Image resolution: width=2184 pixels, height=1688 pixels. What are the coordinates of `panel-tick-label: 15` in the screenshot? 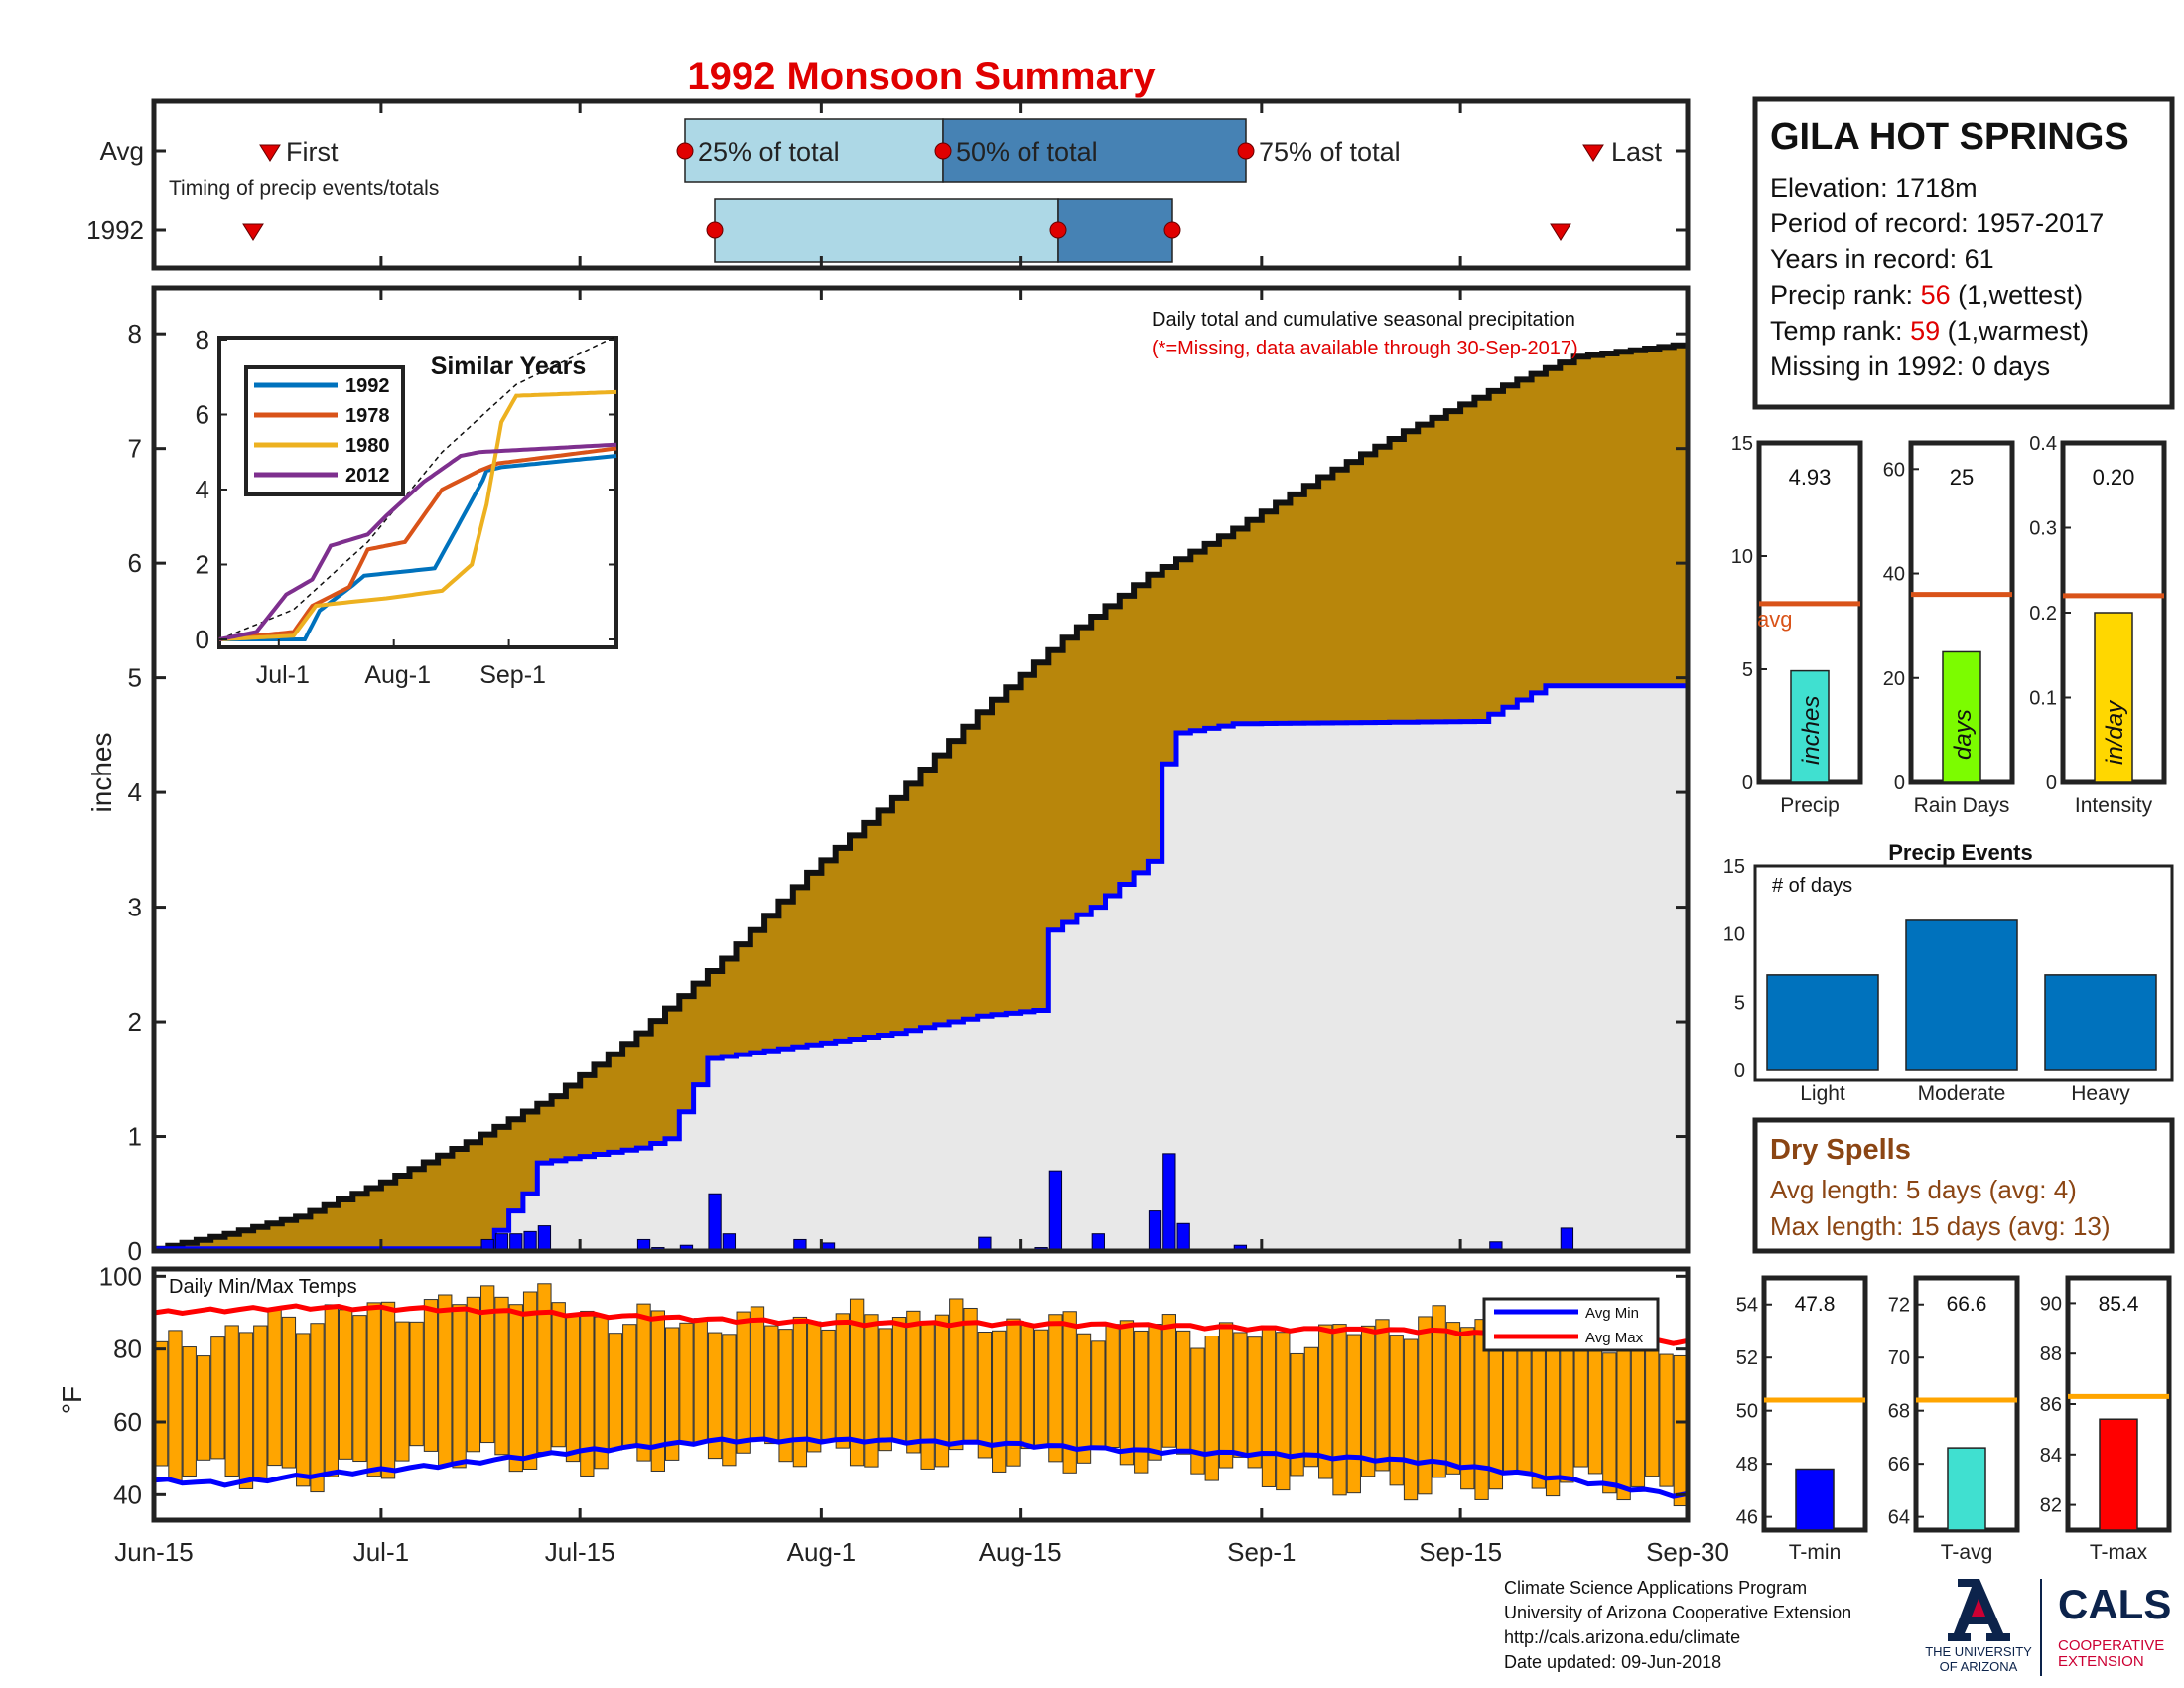 It's located at (1742, 444).